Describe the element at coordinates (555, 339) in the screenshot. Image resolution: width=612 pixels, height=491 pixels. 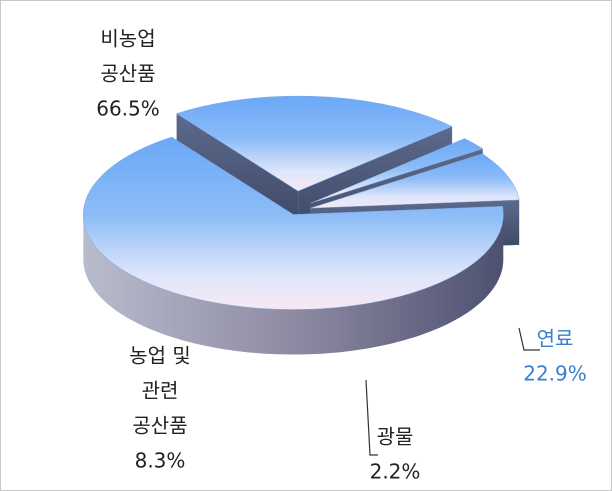
I see `slice-label: 연료` at that location.